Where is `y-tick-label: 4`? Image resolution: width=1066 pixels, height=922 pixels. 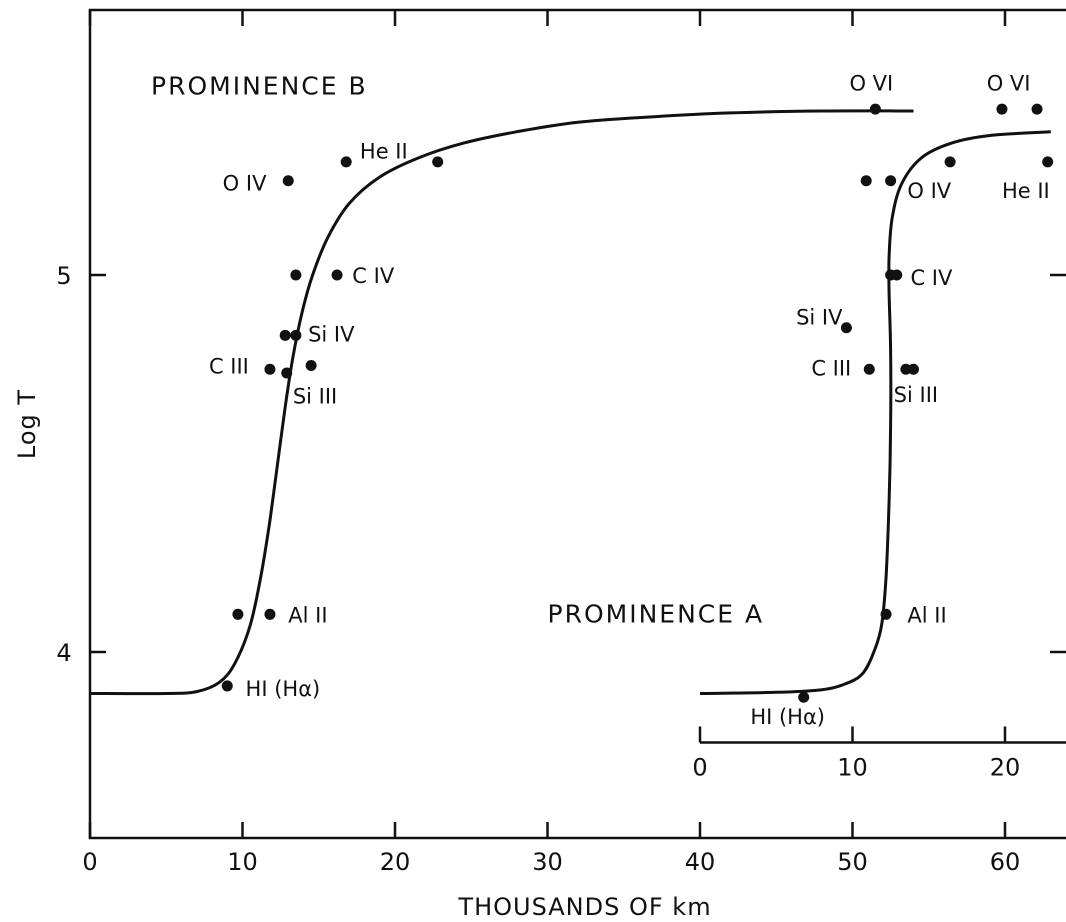 y-tick-label: 4 is located at coordinates (63, 653).